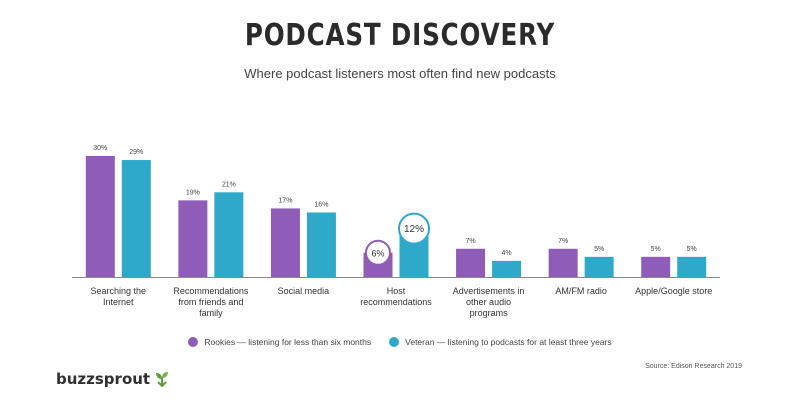 This screenshot has height=400, width=800. What do you see at coordinates (471, 241) in the screenshot?
I see `data-label-rookies-4: 7%` at bounding box center [471, 241].